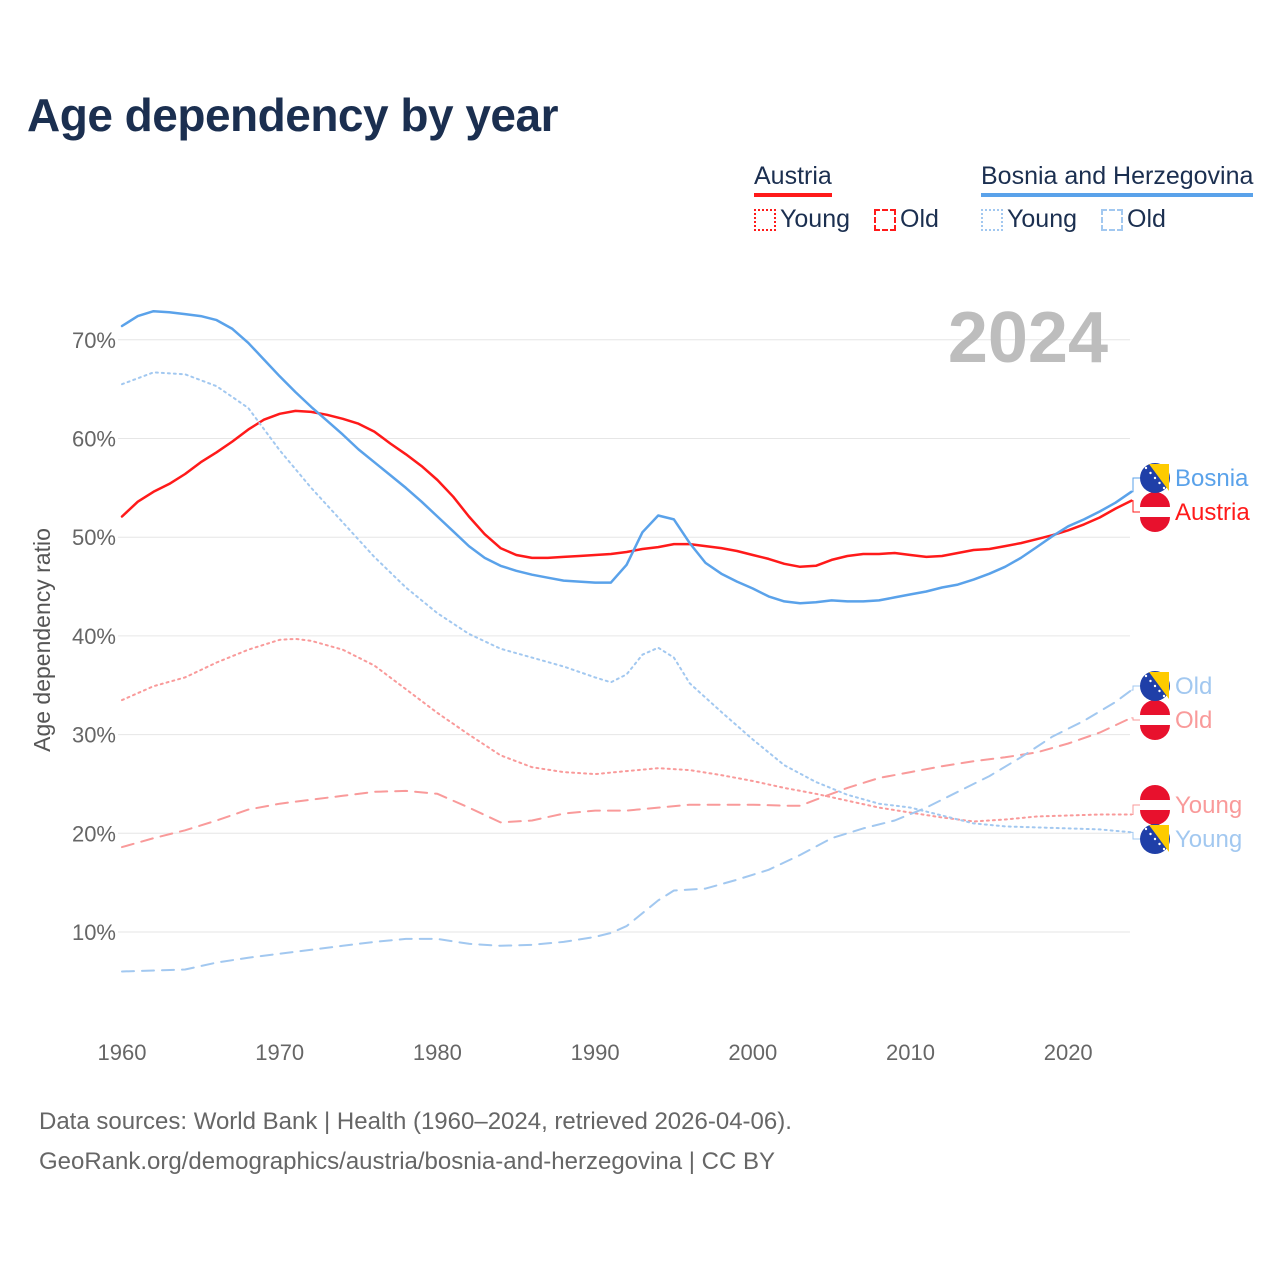  I want to click on x-tick-label: 1980, so click(437, 1052).